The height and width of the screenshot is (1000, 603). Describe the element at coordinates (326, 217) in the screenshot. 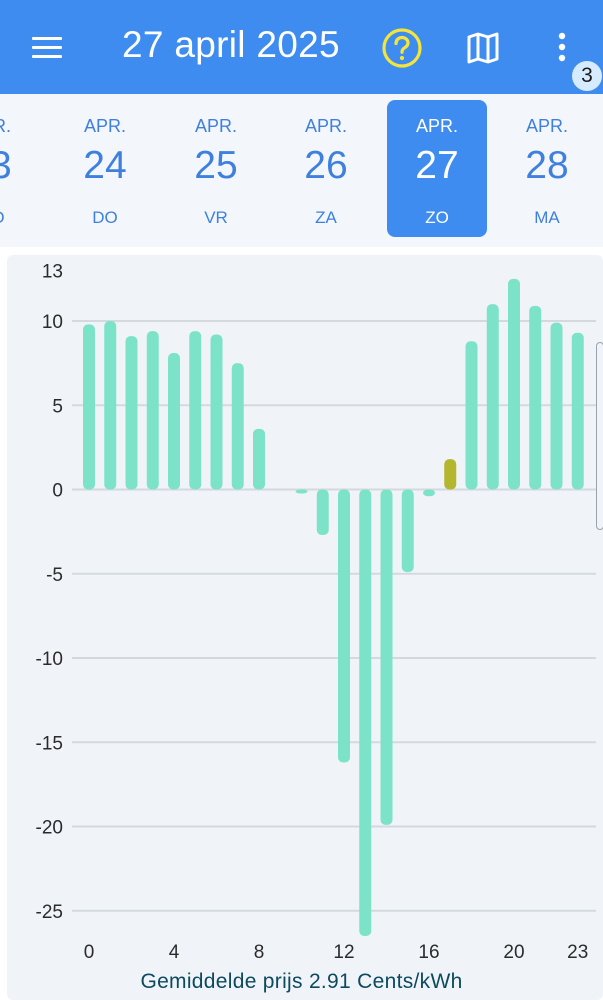

I see `date-weekday: ZA` at that location.